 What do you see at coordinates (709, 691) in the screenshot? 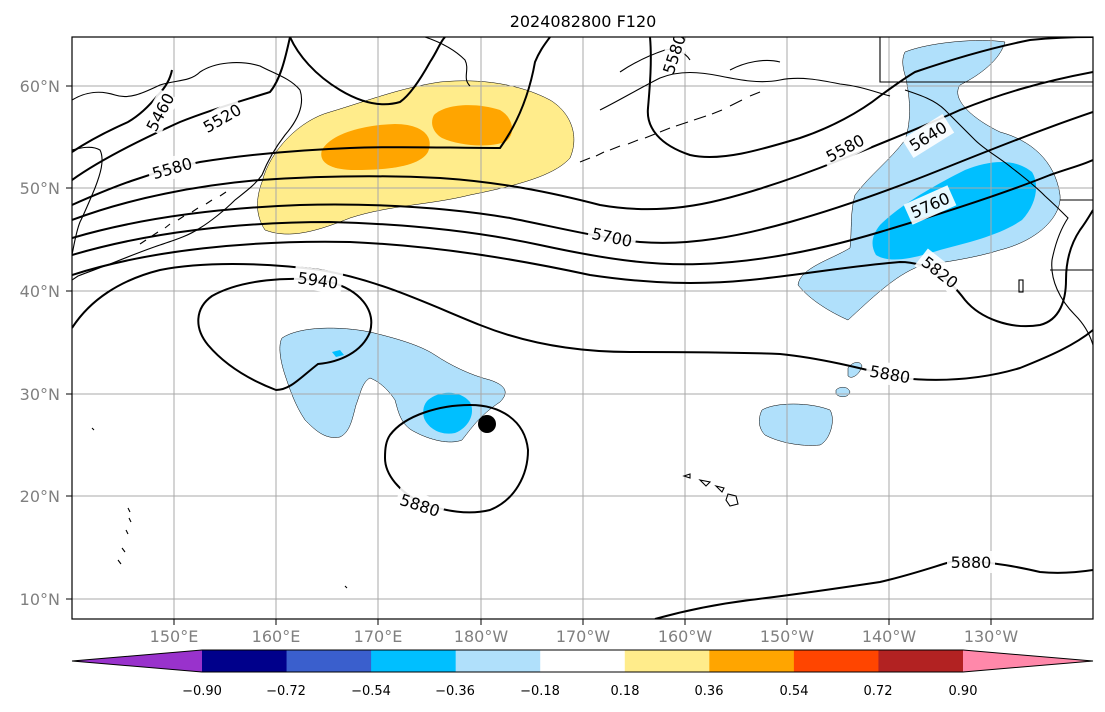
I see `colorbar-label: 0.36` at bounding box center [709, 691].